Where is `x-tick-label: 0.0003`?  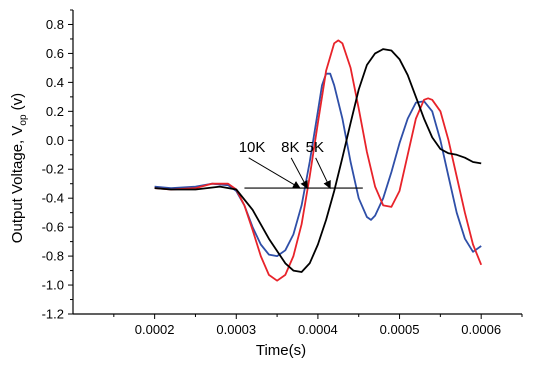 x-tick-label: 0.0003 is located at coordinates (236, 329).